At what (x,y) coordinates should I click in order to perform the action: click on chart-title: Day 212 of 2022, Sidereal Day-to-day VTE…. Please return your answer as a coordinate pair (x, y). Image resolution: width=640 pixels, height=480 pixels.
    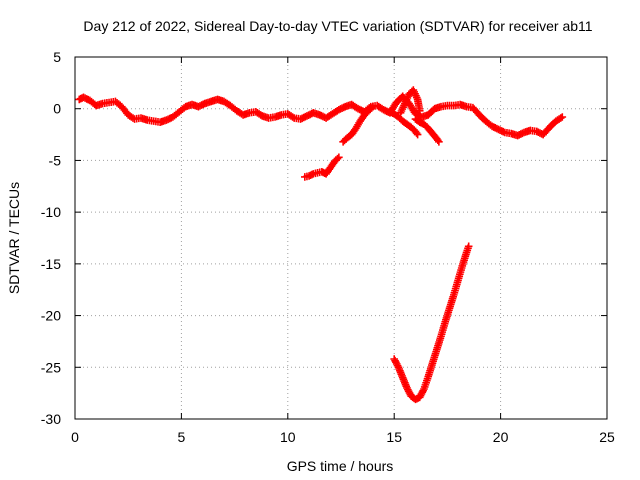
    Looking at the image, I should click on (337, 26).